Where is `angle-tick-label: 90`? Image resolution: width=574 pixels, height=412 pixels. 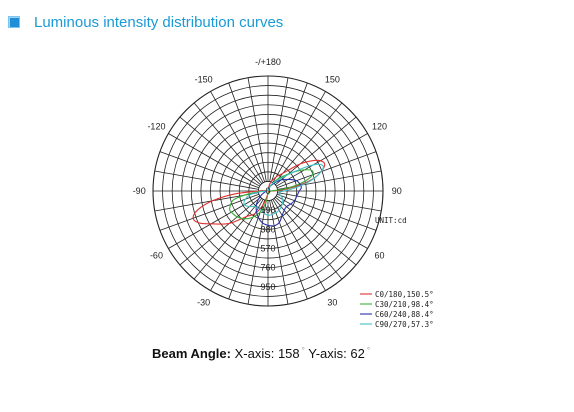
angle-tick-label: 90 is located at coordinates (397, 191).